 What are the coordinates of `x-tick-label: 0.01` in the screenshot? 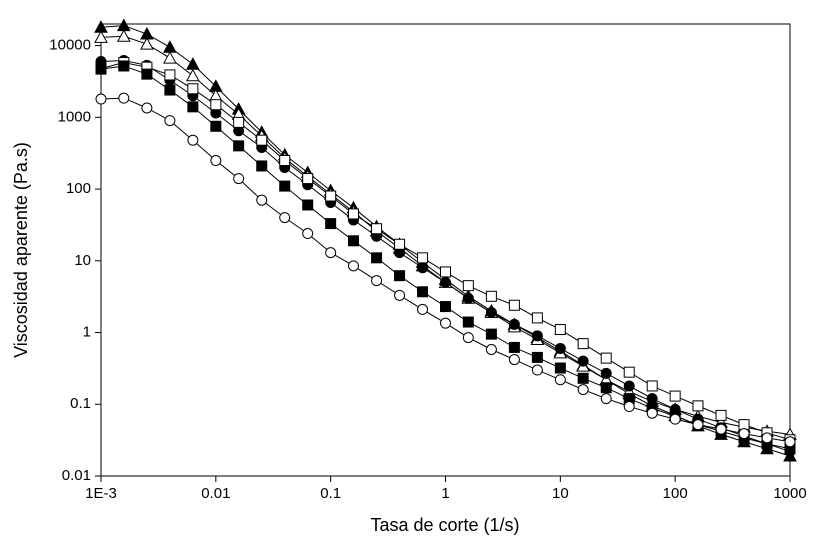 It's located at (215, 493).